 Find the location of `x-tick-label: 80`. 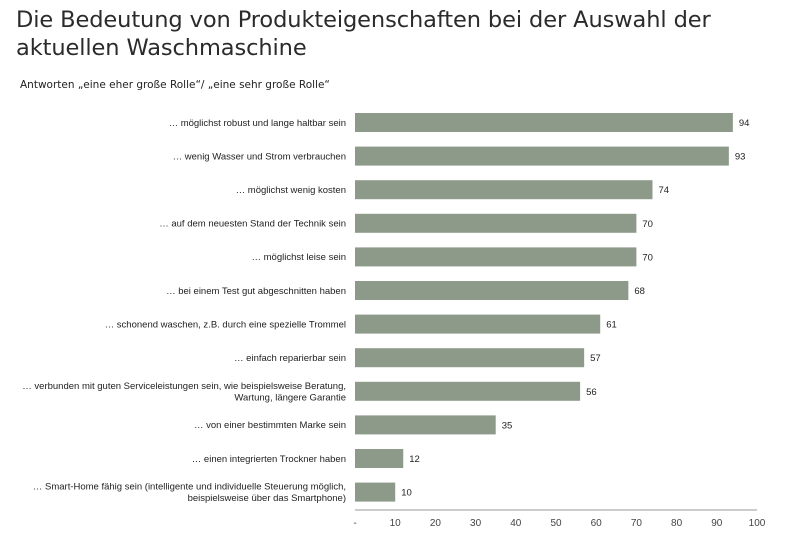

x-tick-label: 80 is located at coordinates (677, 523).